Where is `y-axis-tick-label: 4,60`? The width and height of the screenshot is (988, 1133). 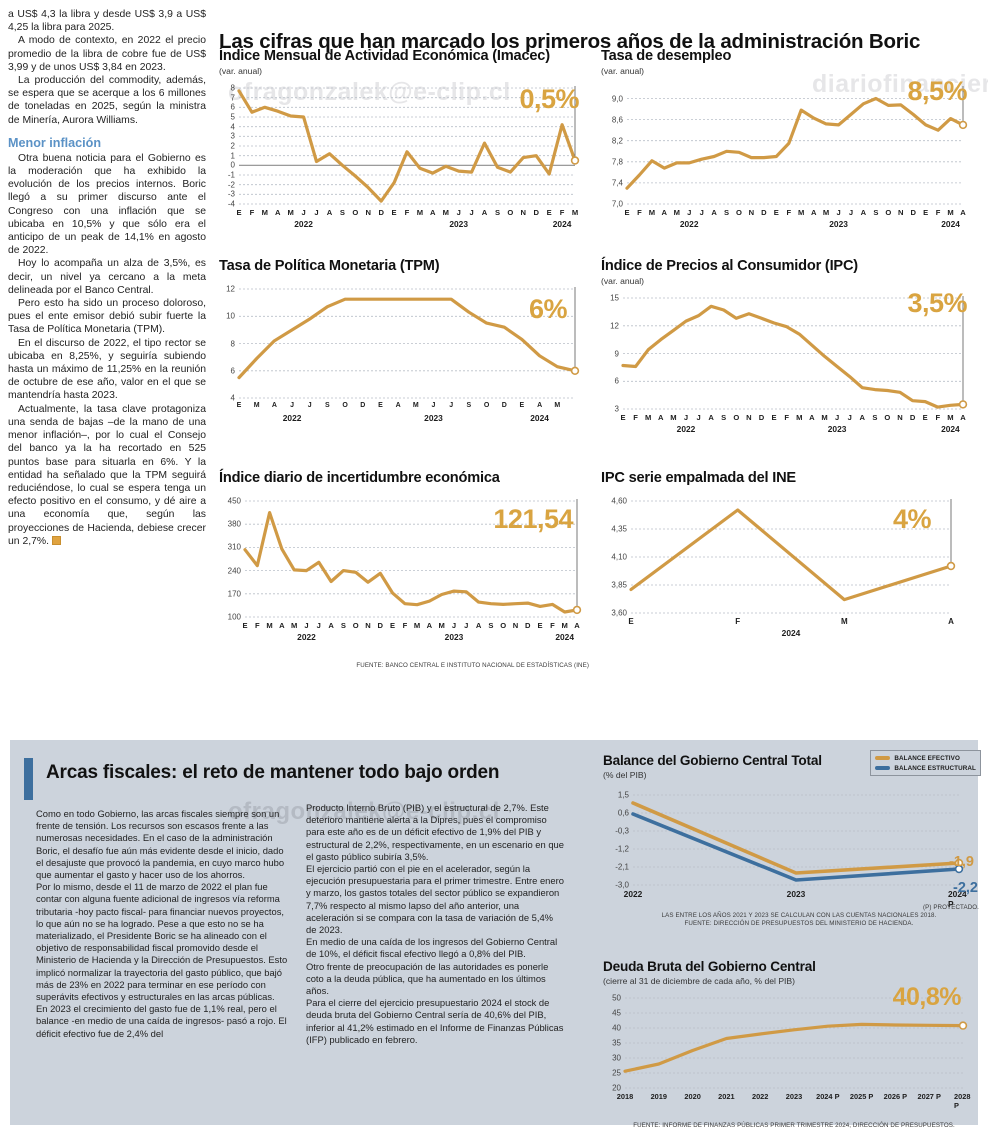 y-axis-tick-label: 4,60 is located at coordinates (619, 501).